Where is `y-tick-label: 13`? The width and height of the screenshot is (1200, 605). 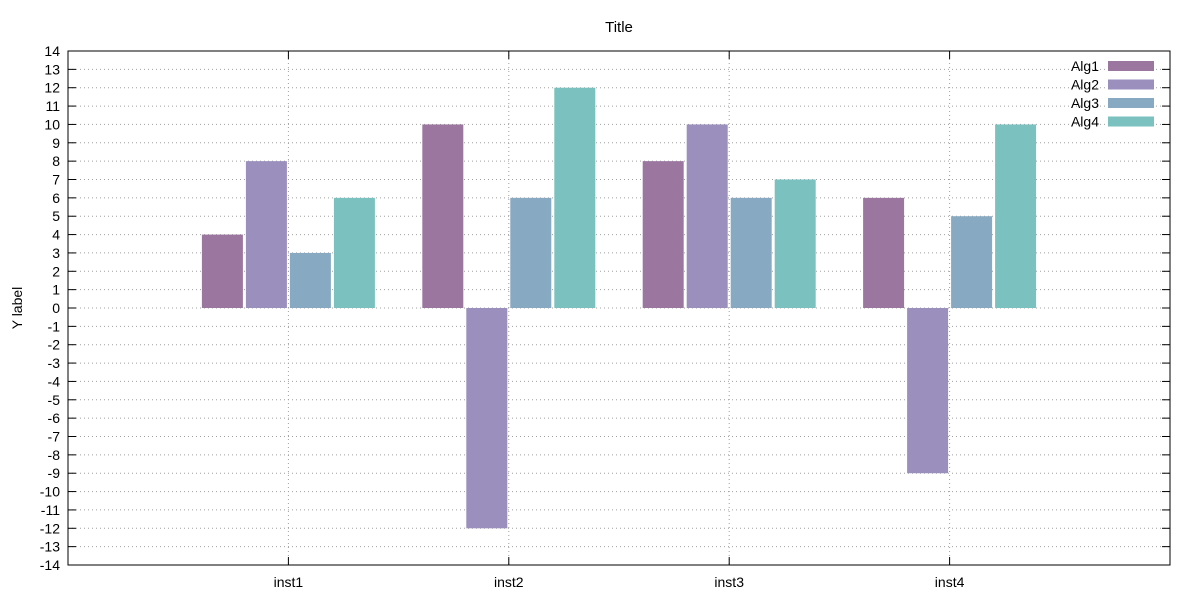
y-tick-label: 13 is located at coordinates (52, 69).